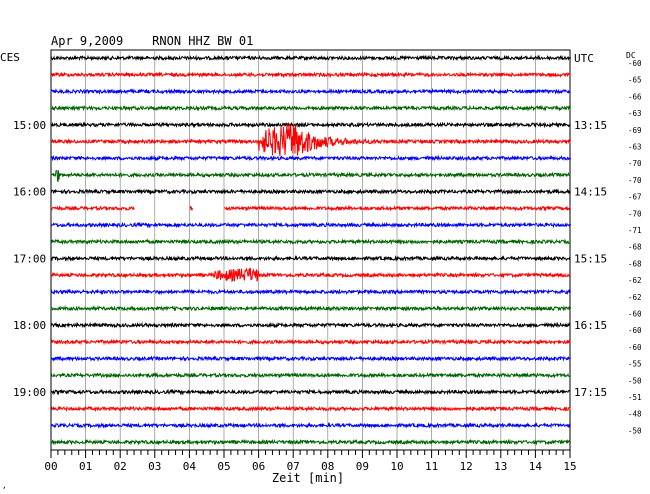  Describe the element at coordinates (29, 325) in the screenshot. I see `left-time-label: 18:00` at that location.